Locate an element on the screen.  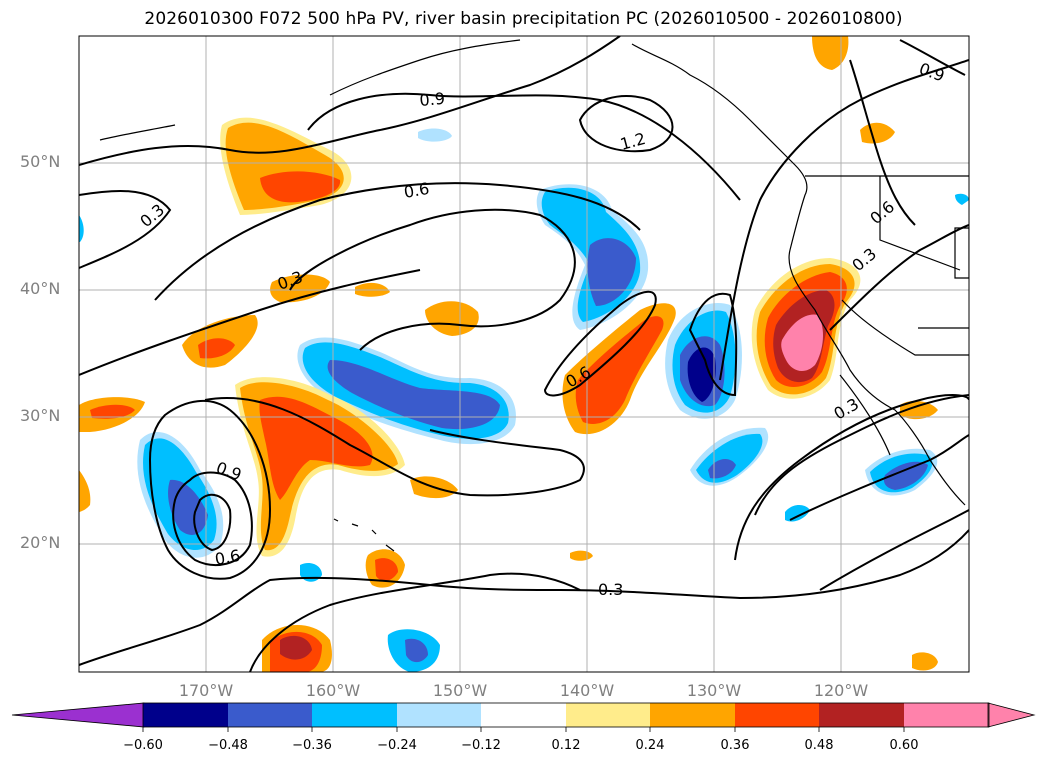
colorbar-tick-label: −0.12 is located at coordinates (481, 745).